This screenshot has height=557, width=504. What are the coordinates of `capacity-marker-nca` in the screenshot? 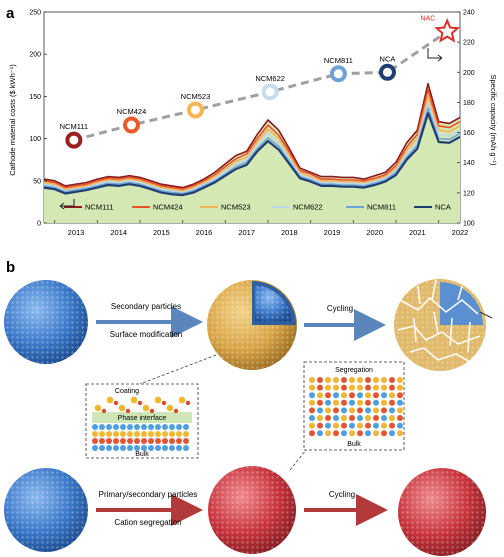 It's located at (387, 72).